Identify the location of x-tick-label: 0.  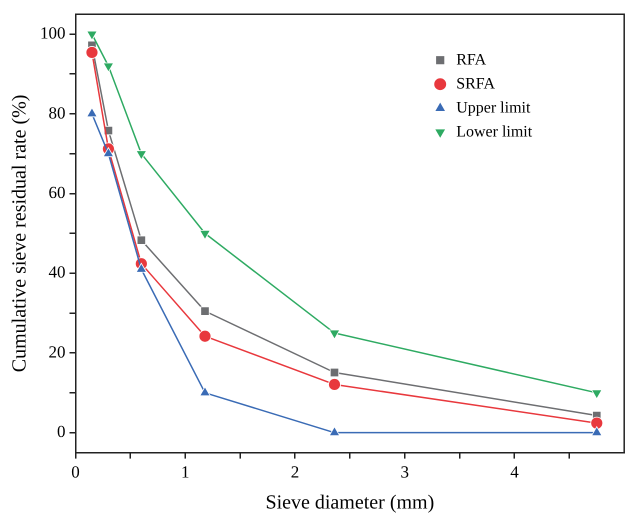
(75, 472).